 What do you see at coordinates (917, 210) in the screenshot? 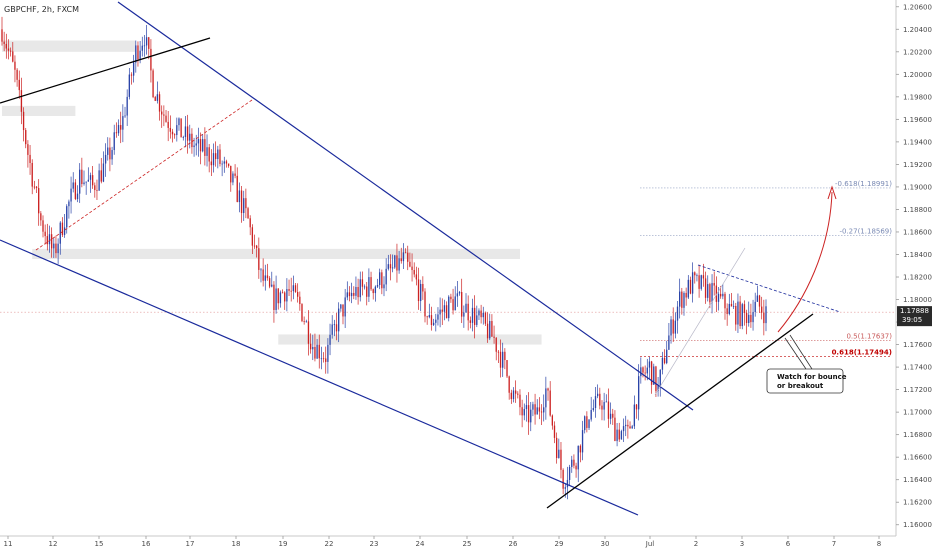
I see `y-tick-label: 1.18800` at bounding box center [917, 210].